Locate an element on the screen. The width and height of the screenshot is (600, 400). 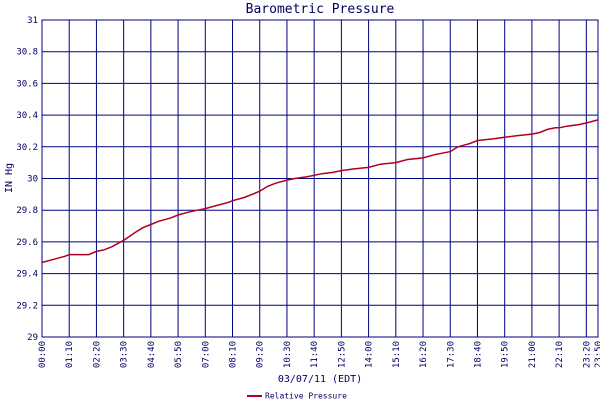
x-tick-label: 00:00 is located at coordinates (43, 354).